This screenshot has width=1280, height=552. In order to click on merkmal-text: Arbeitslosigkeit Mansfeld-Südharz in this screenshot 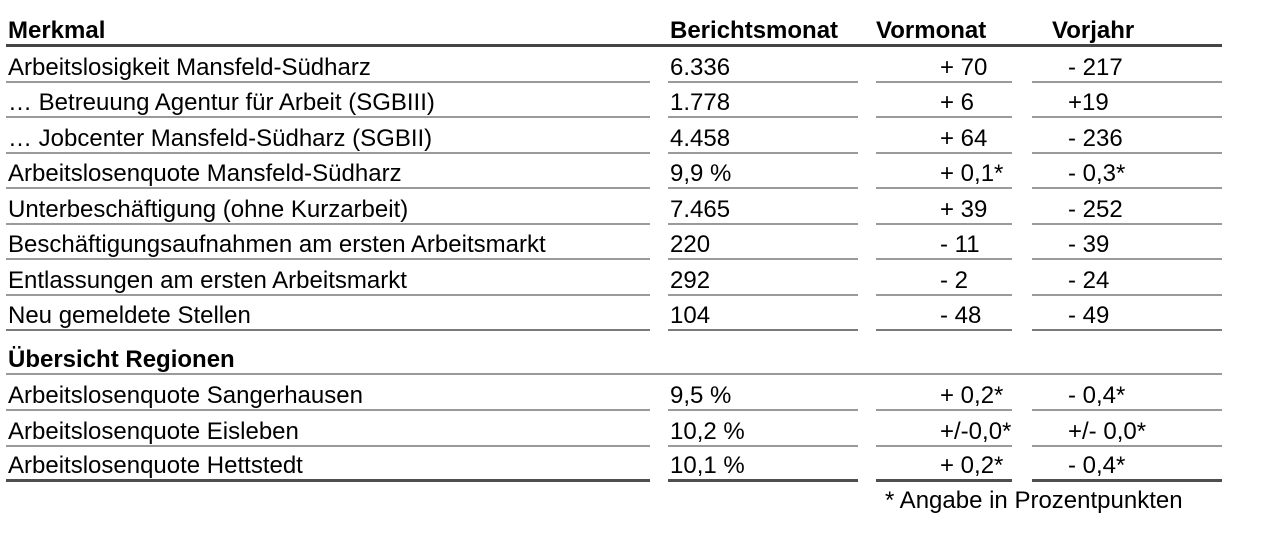, I will do `click(189, 67)`.